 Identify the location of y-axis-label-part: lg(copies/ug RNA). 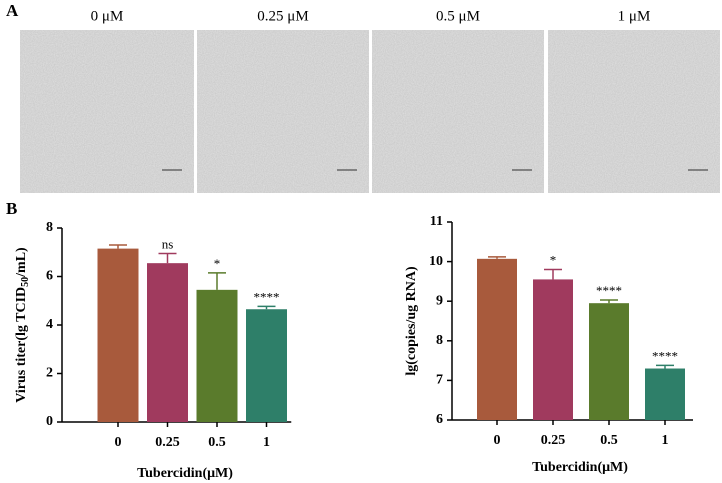
(411, 321).